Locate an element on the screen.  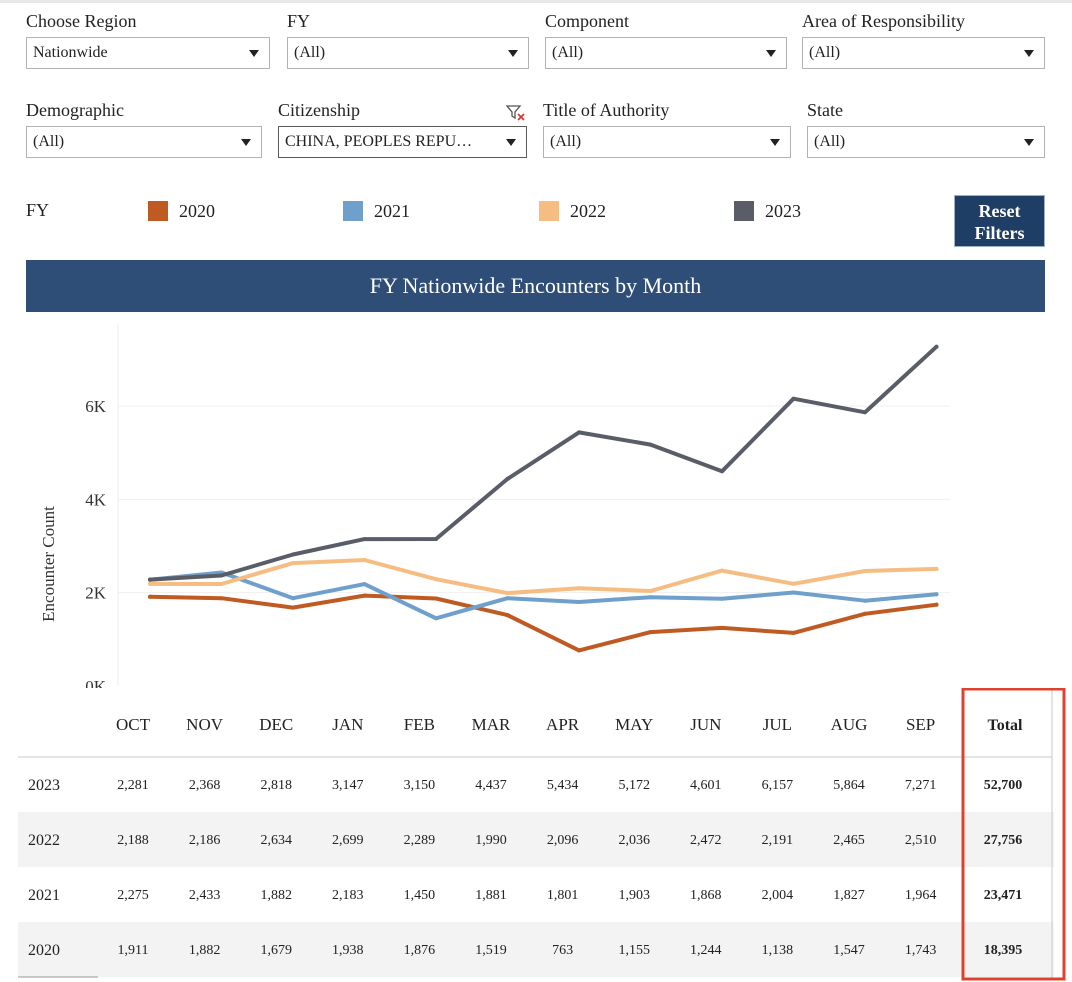
table-cell: 4,437 is located at coordinates (491, 785).